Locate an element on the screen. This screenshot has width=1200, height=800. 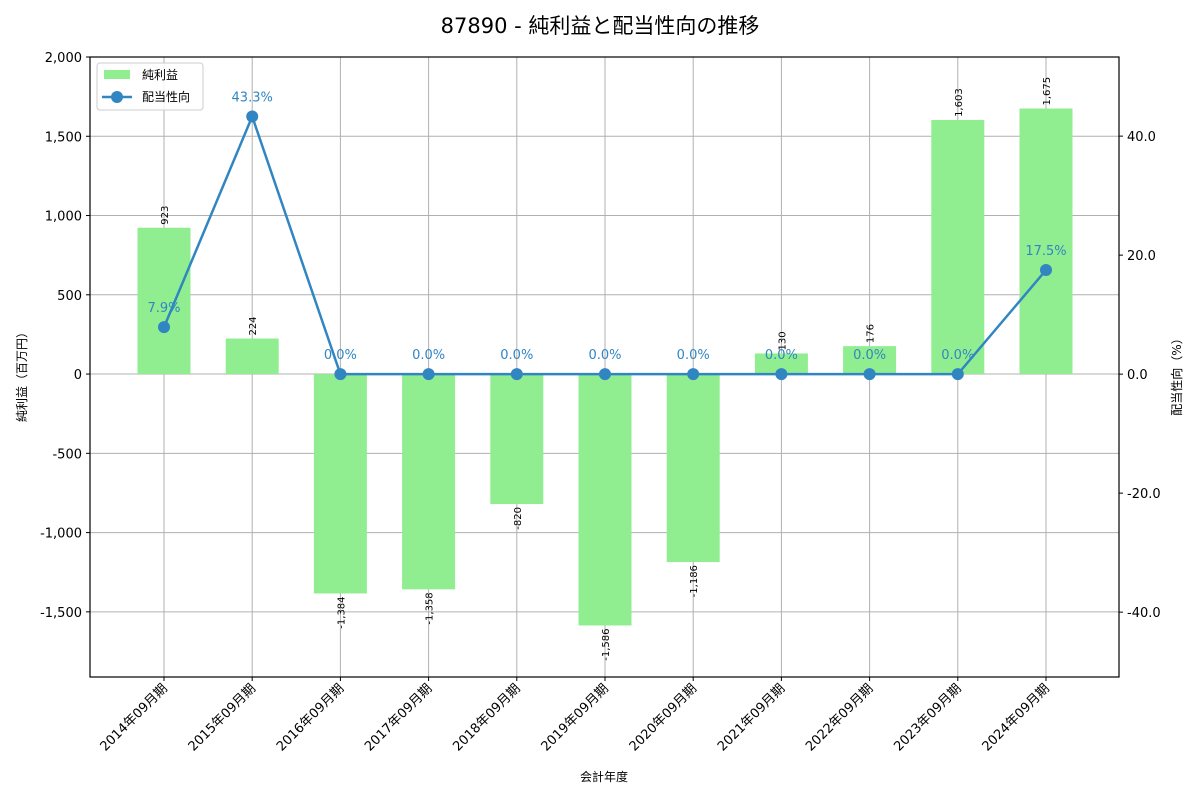
percent-label: 17.5% is located at coordinates (1045, 251).